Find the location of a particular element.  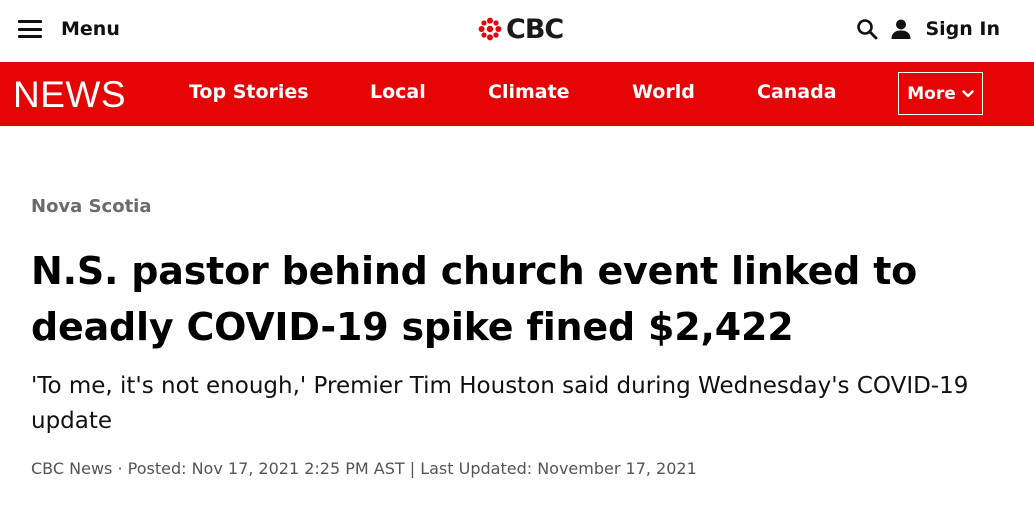

more-label: More is located at coordinates (931, 93).